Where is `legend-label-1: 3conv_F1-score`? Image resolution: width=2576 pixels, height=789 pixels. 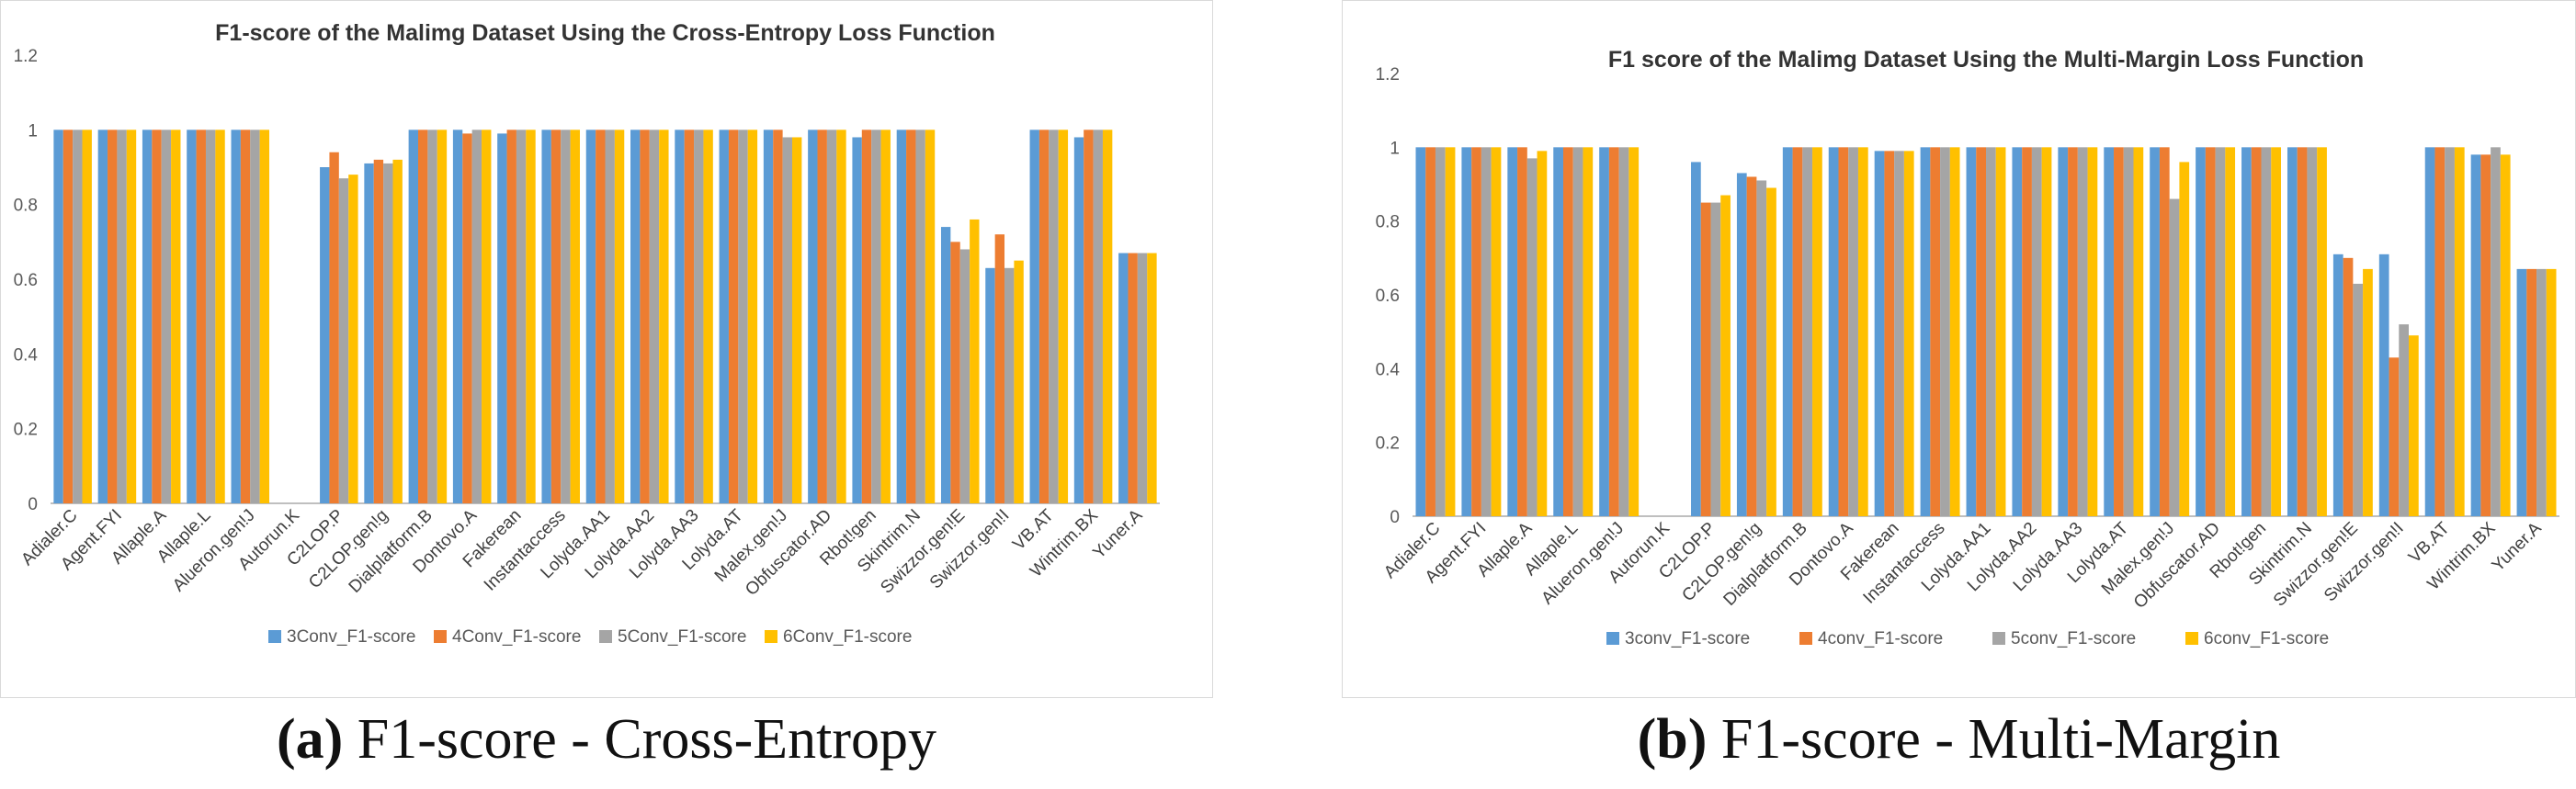 legend-label-1: 3conv_F1-score is located at coordinates (1687, 638).